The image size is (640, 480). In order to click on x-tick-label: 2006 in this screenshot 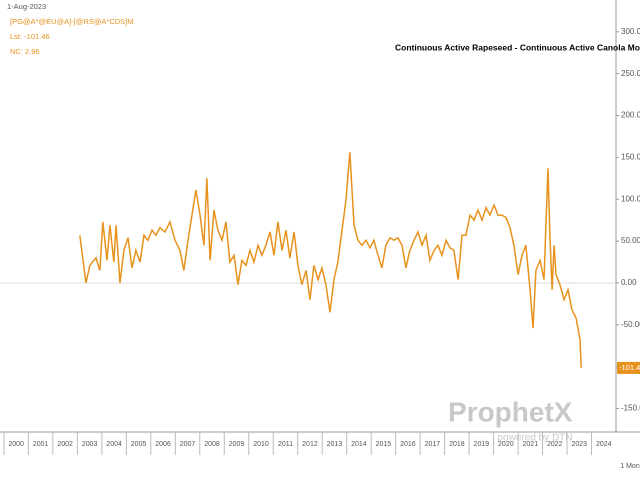, I will do `click(163, 444)`.